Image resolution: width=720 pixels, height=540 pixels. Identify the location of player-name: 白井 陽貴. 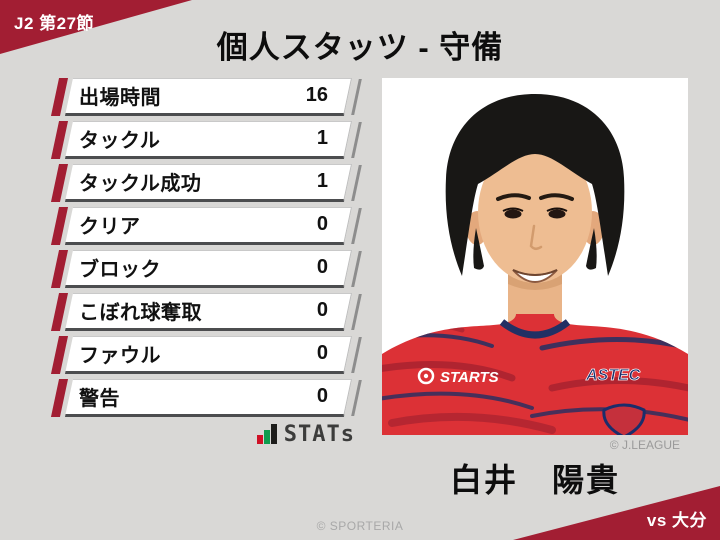
(534, 480).